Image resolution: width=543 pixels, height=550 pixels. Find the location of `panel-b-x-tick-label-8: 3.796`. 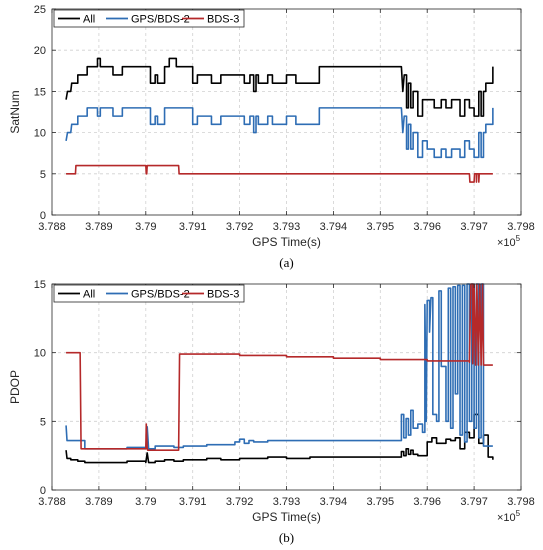

panel-b-x-tick-label-8: 3.796 is located at coordinates (427, 502).